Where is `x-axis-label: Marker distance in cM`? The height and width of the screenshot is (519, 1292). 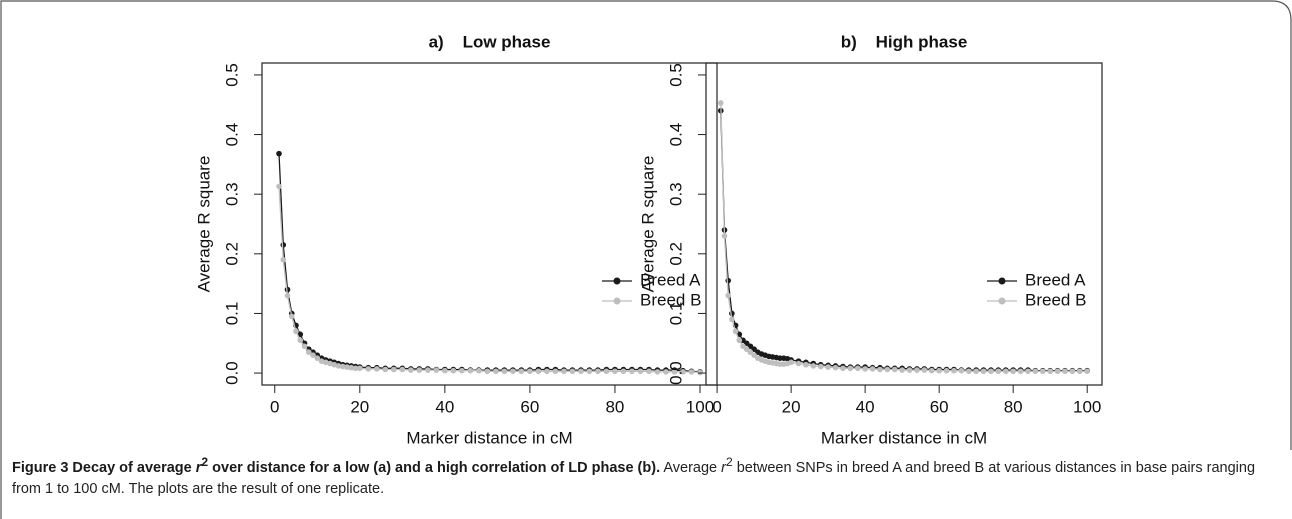 x-axis-label: Marker distance in cM is located at coordinates (904, 437).